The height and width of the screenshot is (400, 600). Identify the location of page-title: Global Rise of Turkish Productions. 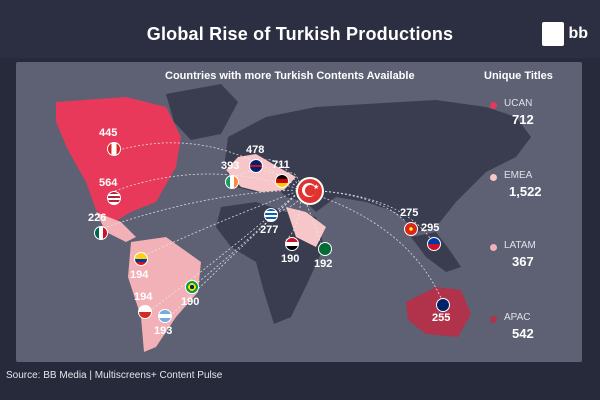
(300, 34).